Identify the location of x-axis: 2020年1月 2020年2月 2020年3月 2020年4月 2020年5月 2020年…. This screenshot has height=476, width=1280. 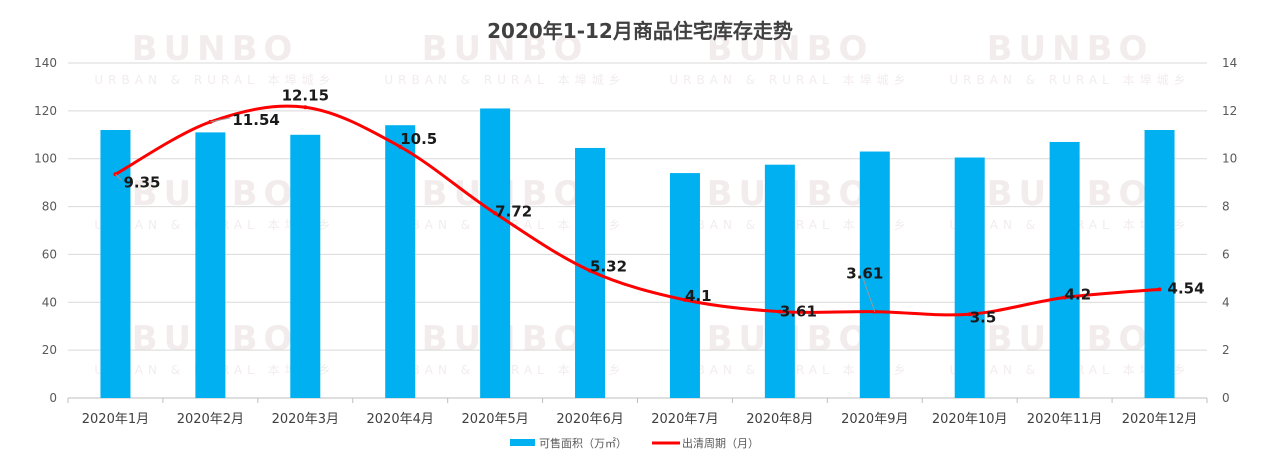
(637, 412).